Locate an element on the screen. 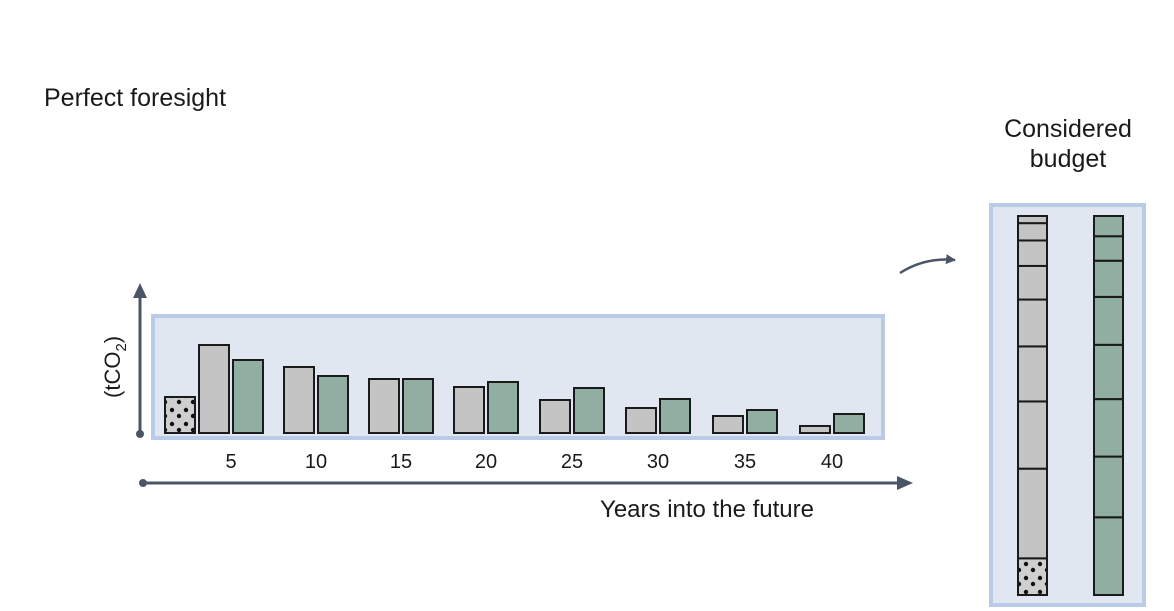 This screenshot has width=1174, height=611. x-axis-arrowhead-icon is located at coordinates (905, 483).